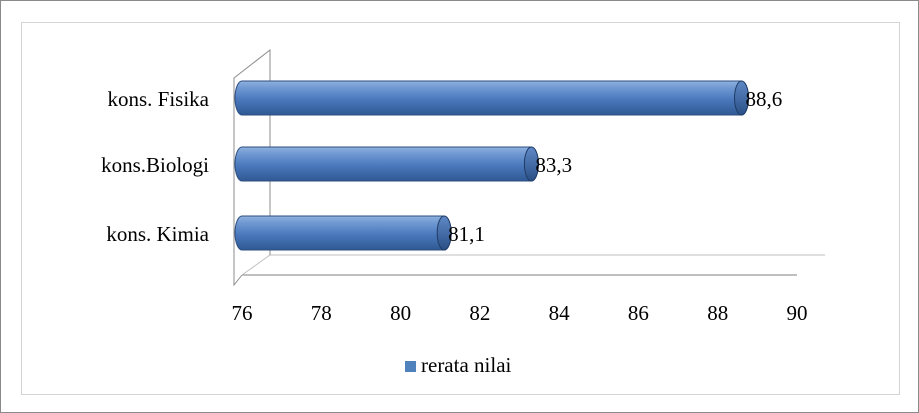 The image size is (919, 413). I want to click on data-label: 88,6, so click(764, 99).